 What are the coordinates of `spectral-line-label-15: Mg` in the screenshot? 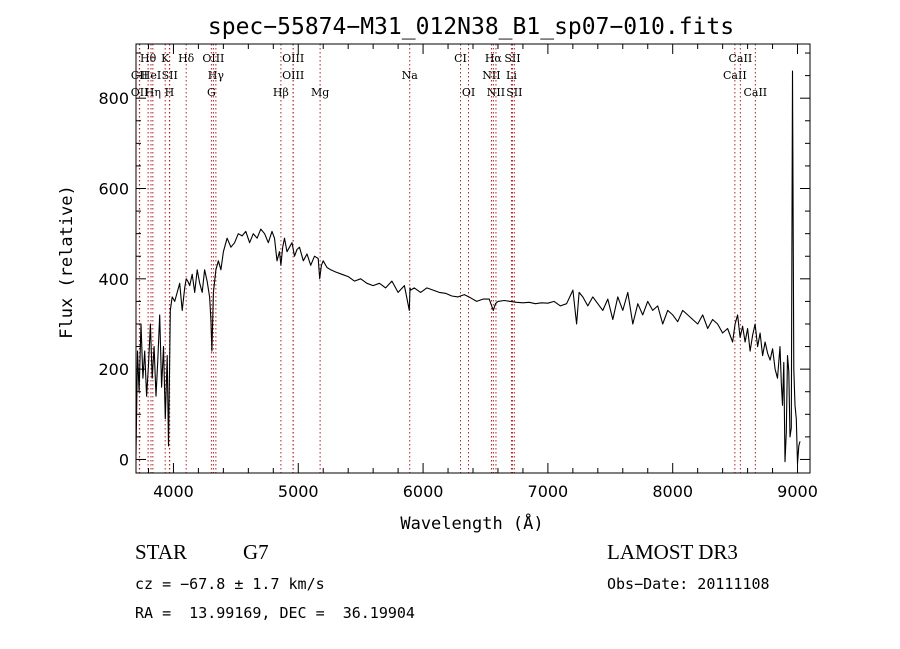 It's located at (320, 92).